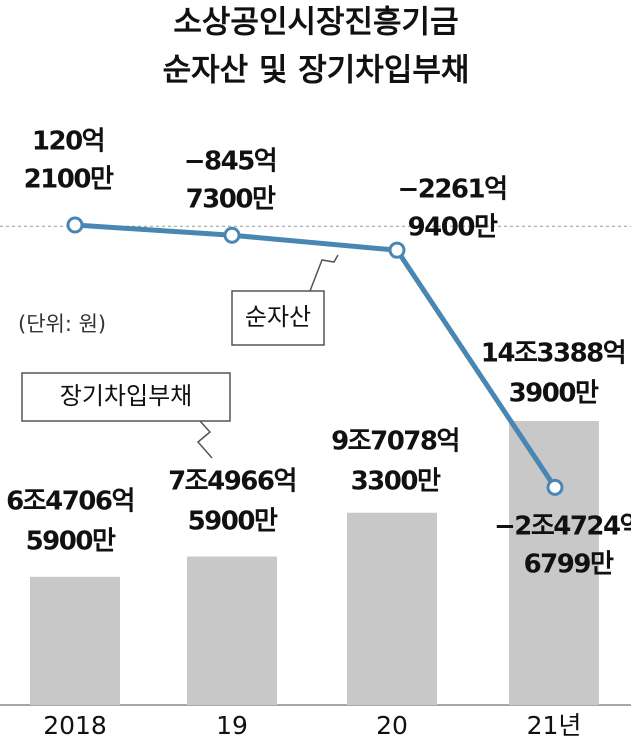 Image resolution: width=631 pixels, height=748 pixels. I want to click on value-label: 6799만, so click(569, 565).